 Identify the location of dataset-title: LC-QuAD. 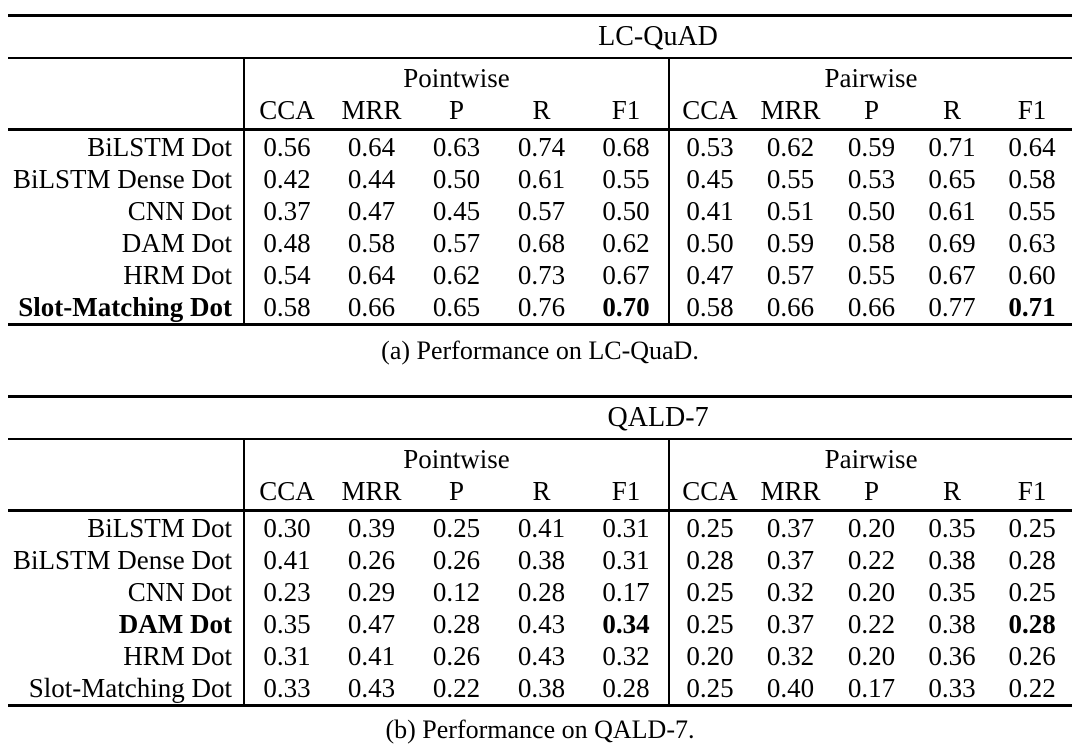
(658, 36).